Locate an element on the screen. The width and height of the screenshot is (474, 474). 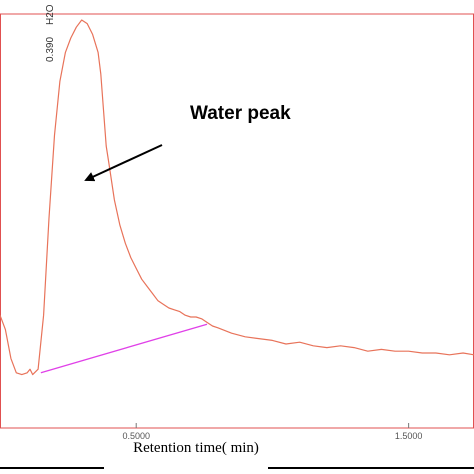
x-tick-label: 1.5000 is located at coordinates (409, 436).